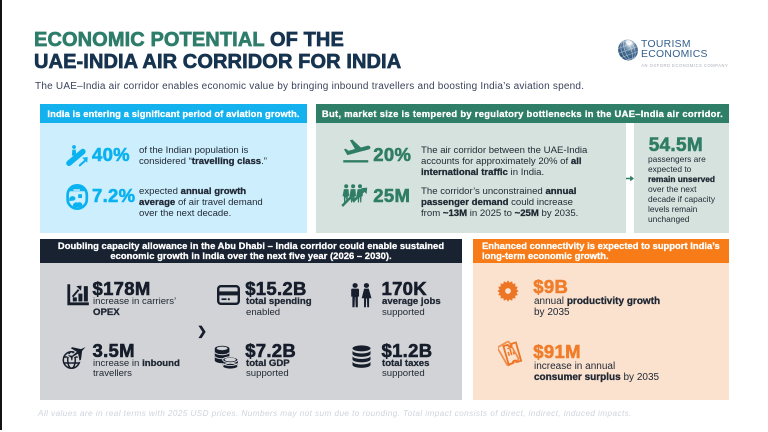 The image size is (768, 432). What do you see at coordinates (684, 65) in the screenshot?
I see `svg-text: AN OXFORD ECONOMICS COMPANY` at bounding box center [684, 65].